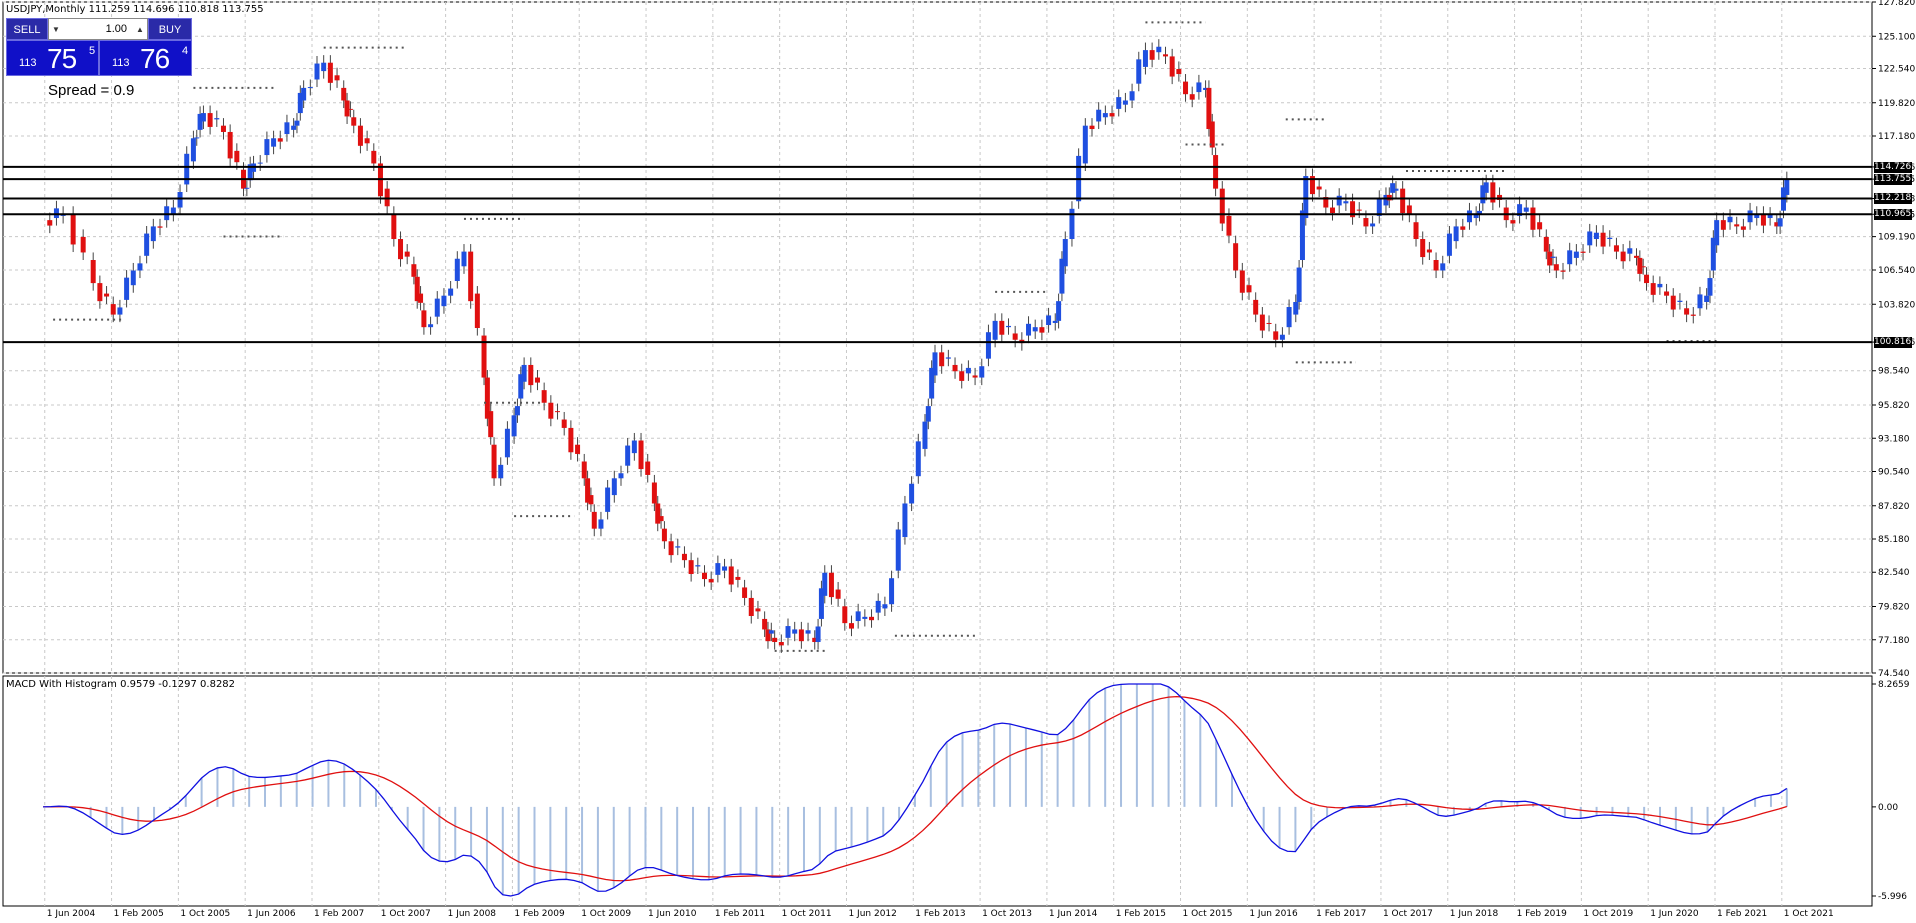 Image resolution: width=1916 pixels, height=923 pixels. I want to click on date-tick-label: 1 Jun 2018, so click(1474, 914).